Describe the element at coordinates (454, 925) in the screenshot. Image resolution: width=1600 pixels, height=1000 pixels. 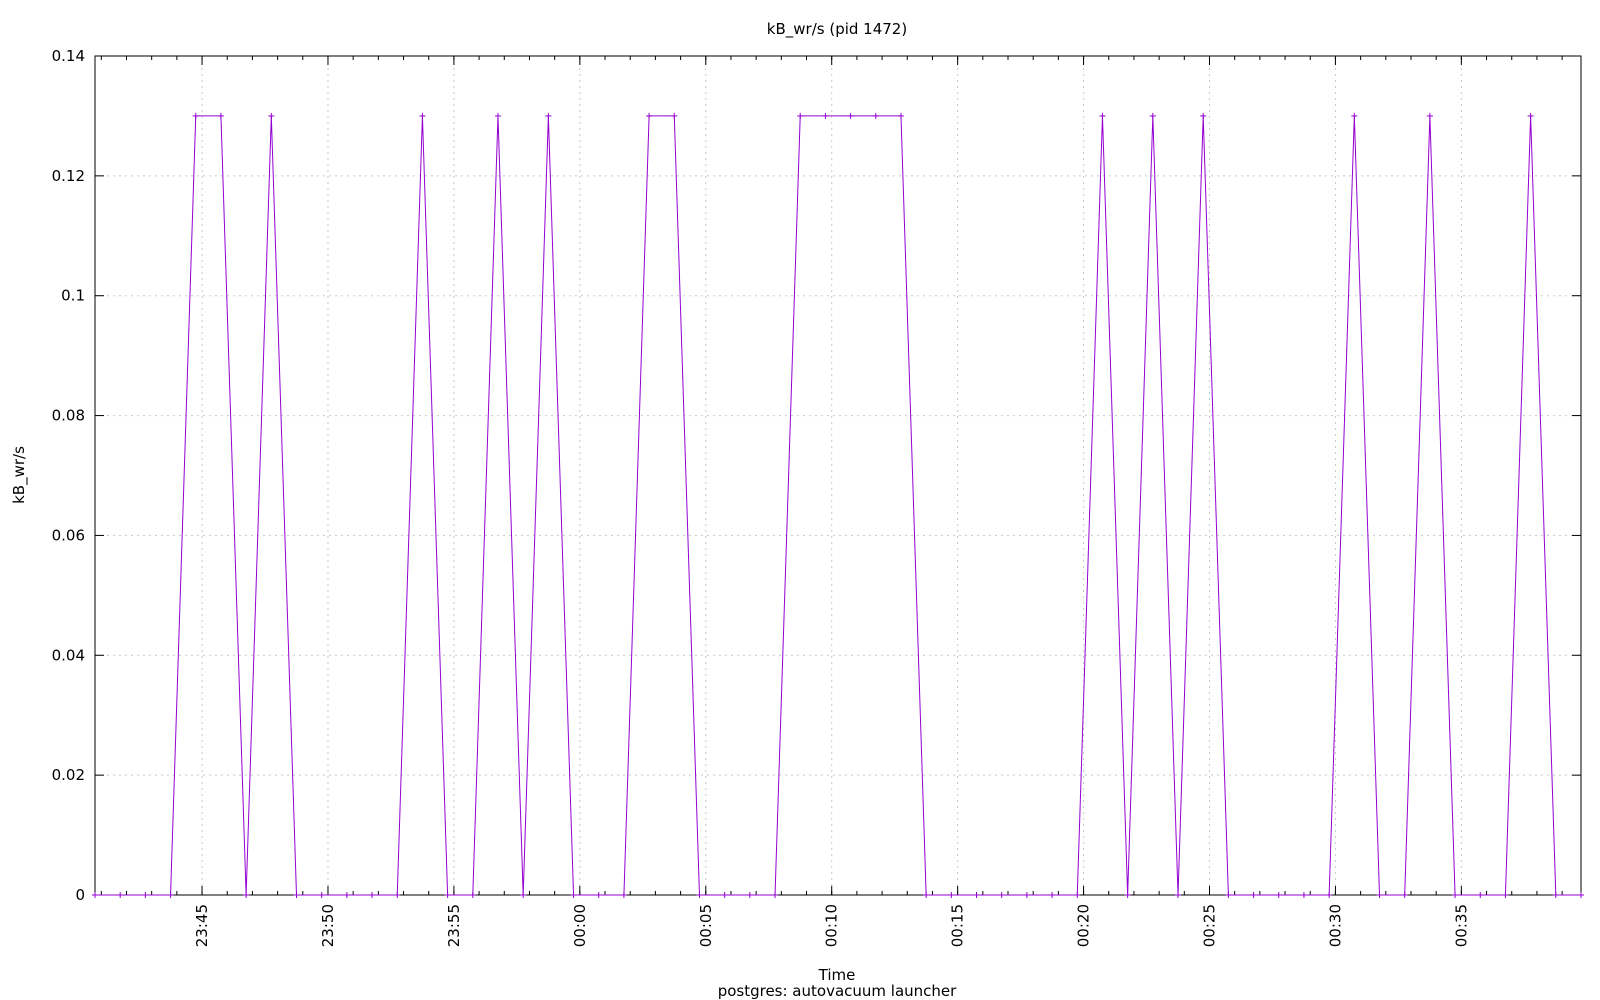
I see `x-tick-label: 23:55` at that location.